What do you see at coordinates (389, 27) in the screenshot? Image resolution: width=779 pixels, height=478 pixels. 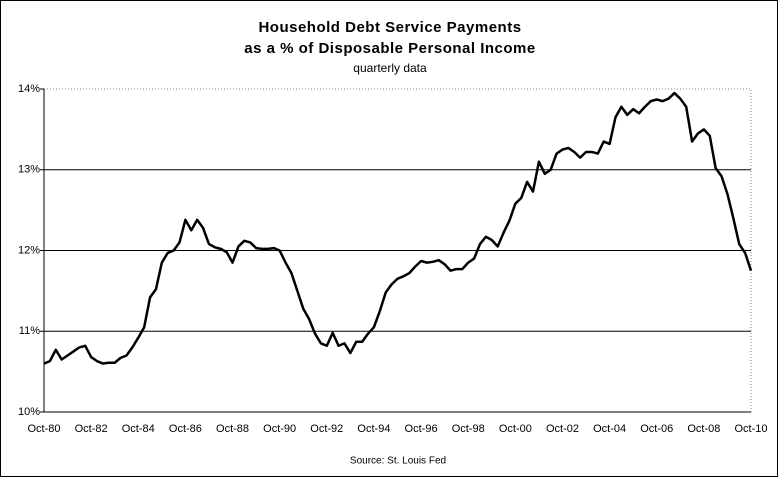 I see `chart-title: Household Debt Service Payments` at bounding box center [389, 27].